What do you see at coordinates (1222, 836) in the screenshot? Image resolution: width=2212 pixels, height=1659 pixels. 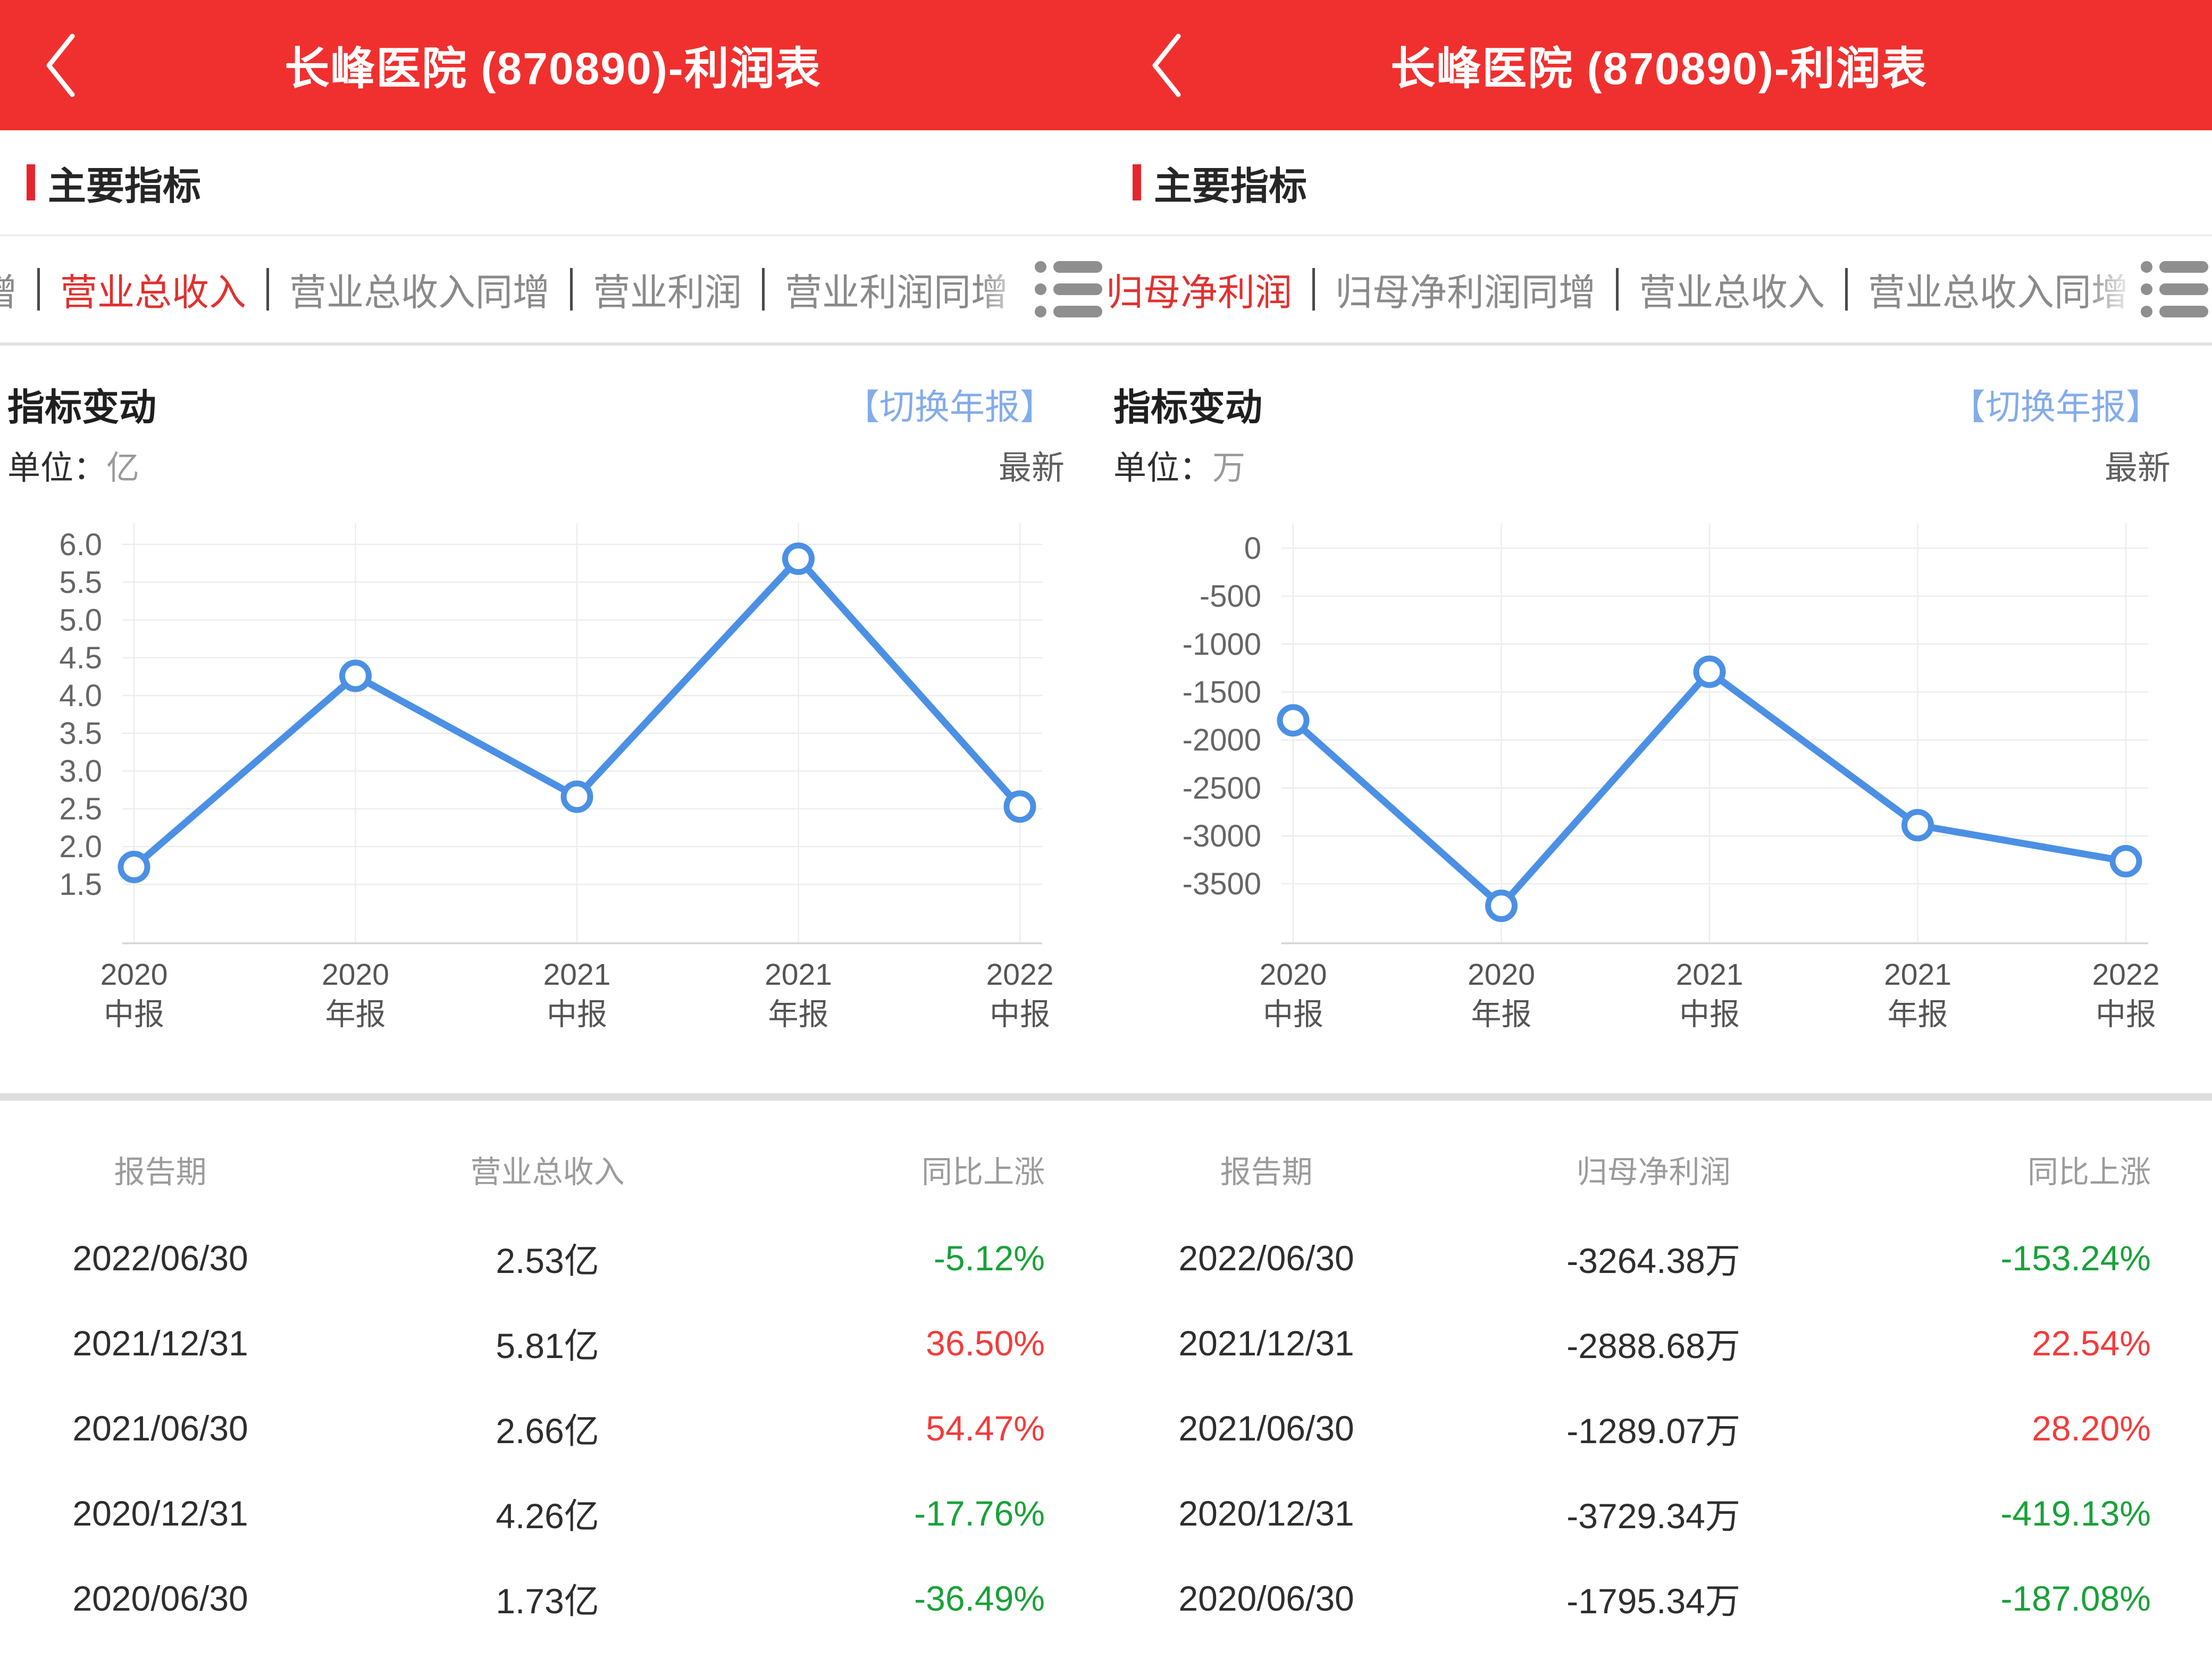 I see `svg-text: -3000` at bounding box center [1222, 836].